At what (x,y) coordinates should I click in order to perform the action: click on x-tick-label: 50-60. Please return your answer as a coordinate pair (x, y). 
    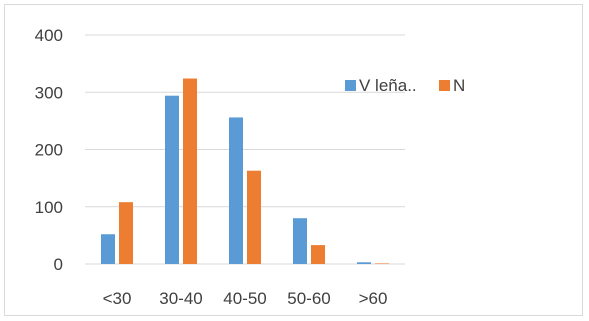
    Looking at the image, I should click on (308, 298).